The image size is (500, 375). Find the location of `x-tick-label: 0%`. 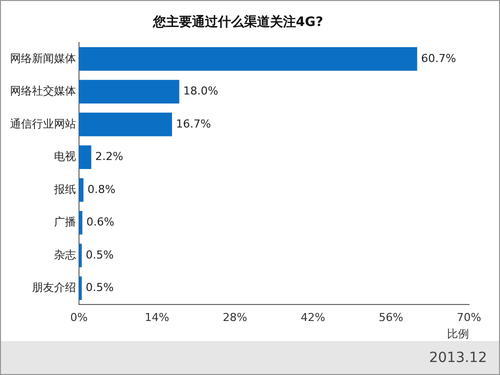

x-tick-label: 0% is located at coordinates (79, 317).